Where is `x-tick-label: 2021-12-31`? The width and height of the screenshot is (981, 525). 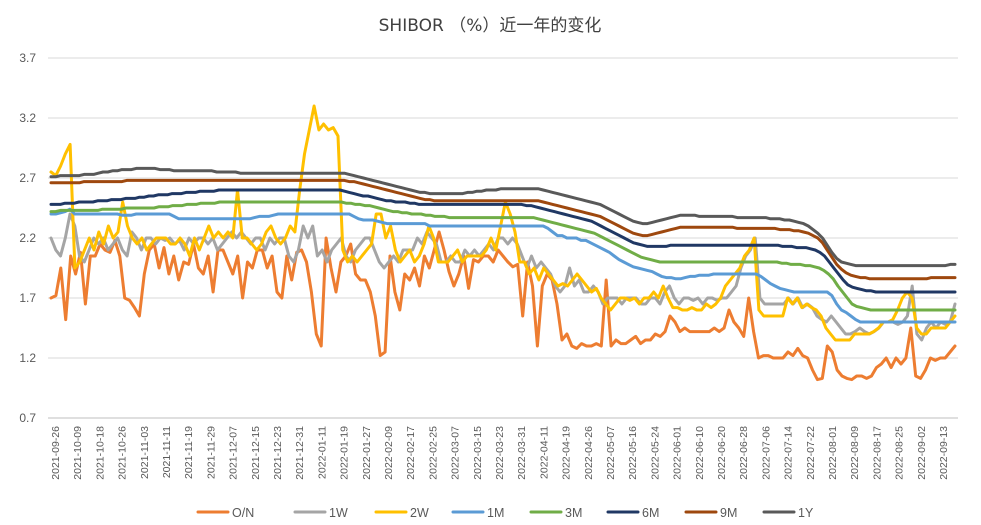
x-tick-label: 2021-12-31 is located at coordinates (300, 453).